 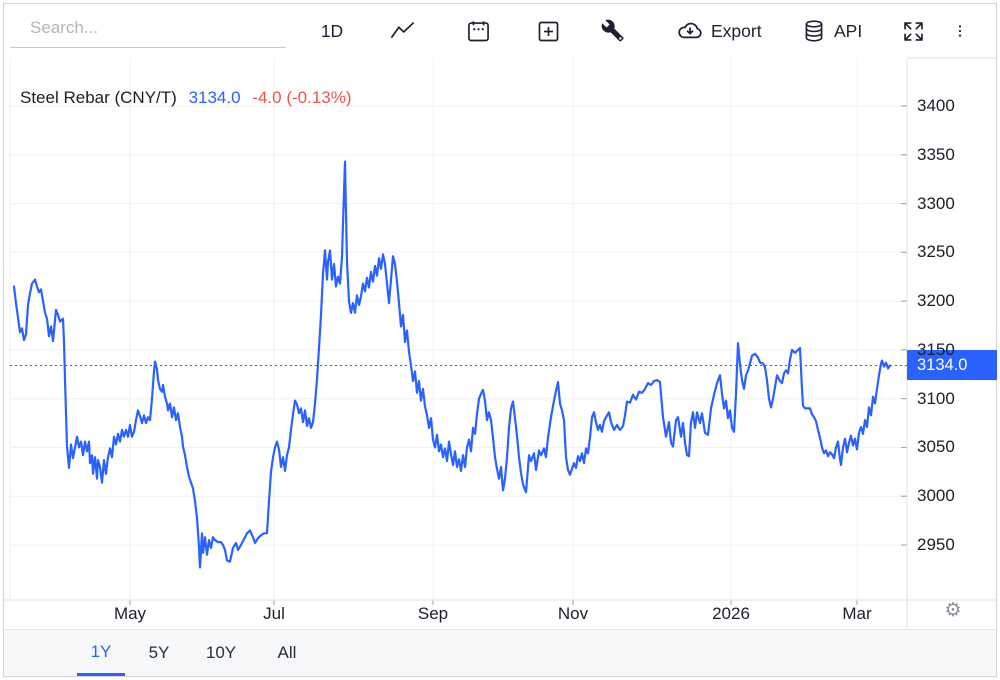 I want to click on y-axis-label: 2950, so click(x=936, y=544).